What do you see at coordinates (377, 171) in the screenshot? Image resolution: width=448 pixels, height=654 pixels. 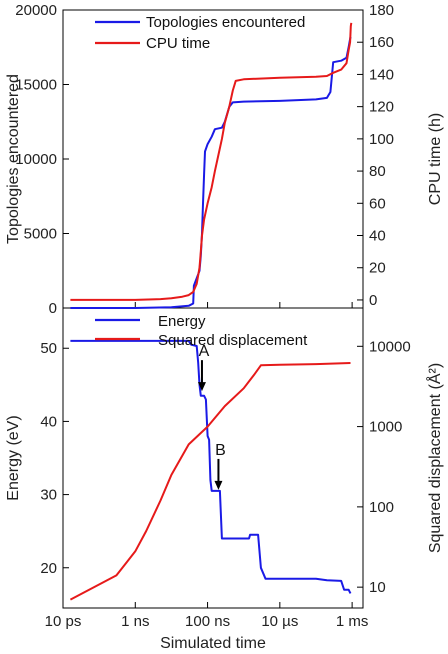 I see `right-y-tick-label: 80` at bounding box center [377, 171].